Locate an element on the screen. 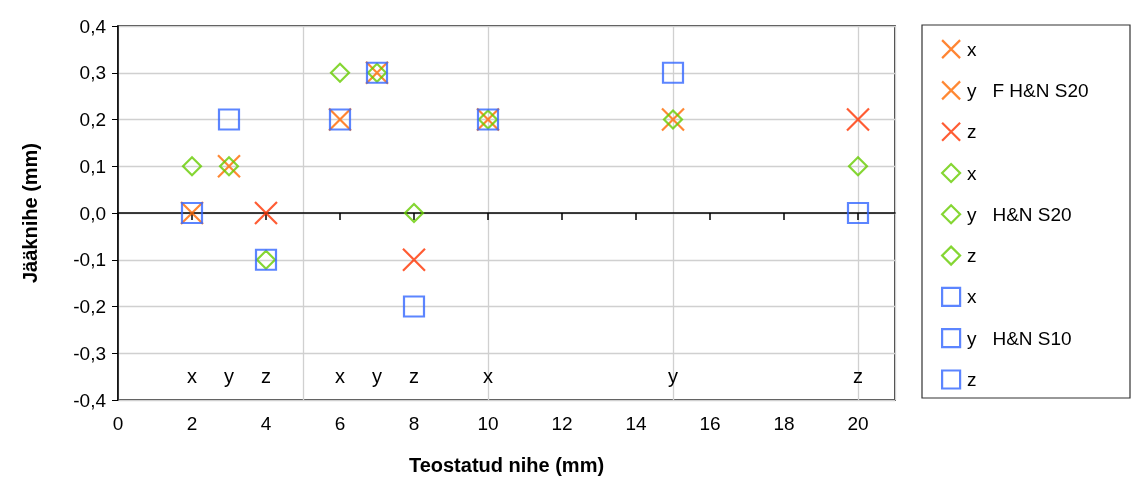 The image size is (1132, 498). x-tick-label: 16 is located at coordinates (710, 423).